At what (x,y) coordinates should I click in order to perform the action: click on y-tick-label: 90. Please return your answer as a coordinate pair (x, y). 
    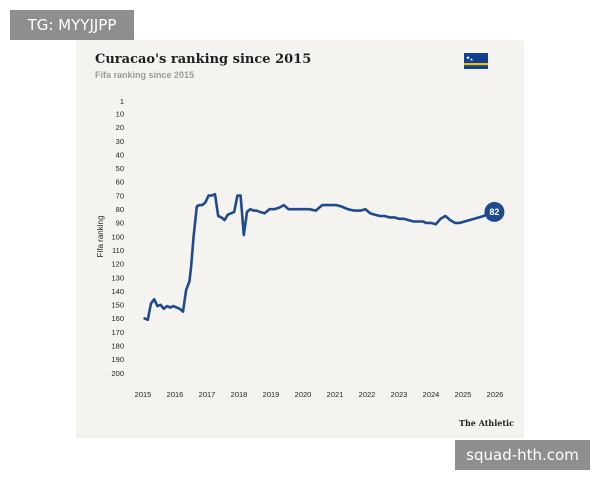
    Looking at the image, I should click on (120, 223).